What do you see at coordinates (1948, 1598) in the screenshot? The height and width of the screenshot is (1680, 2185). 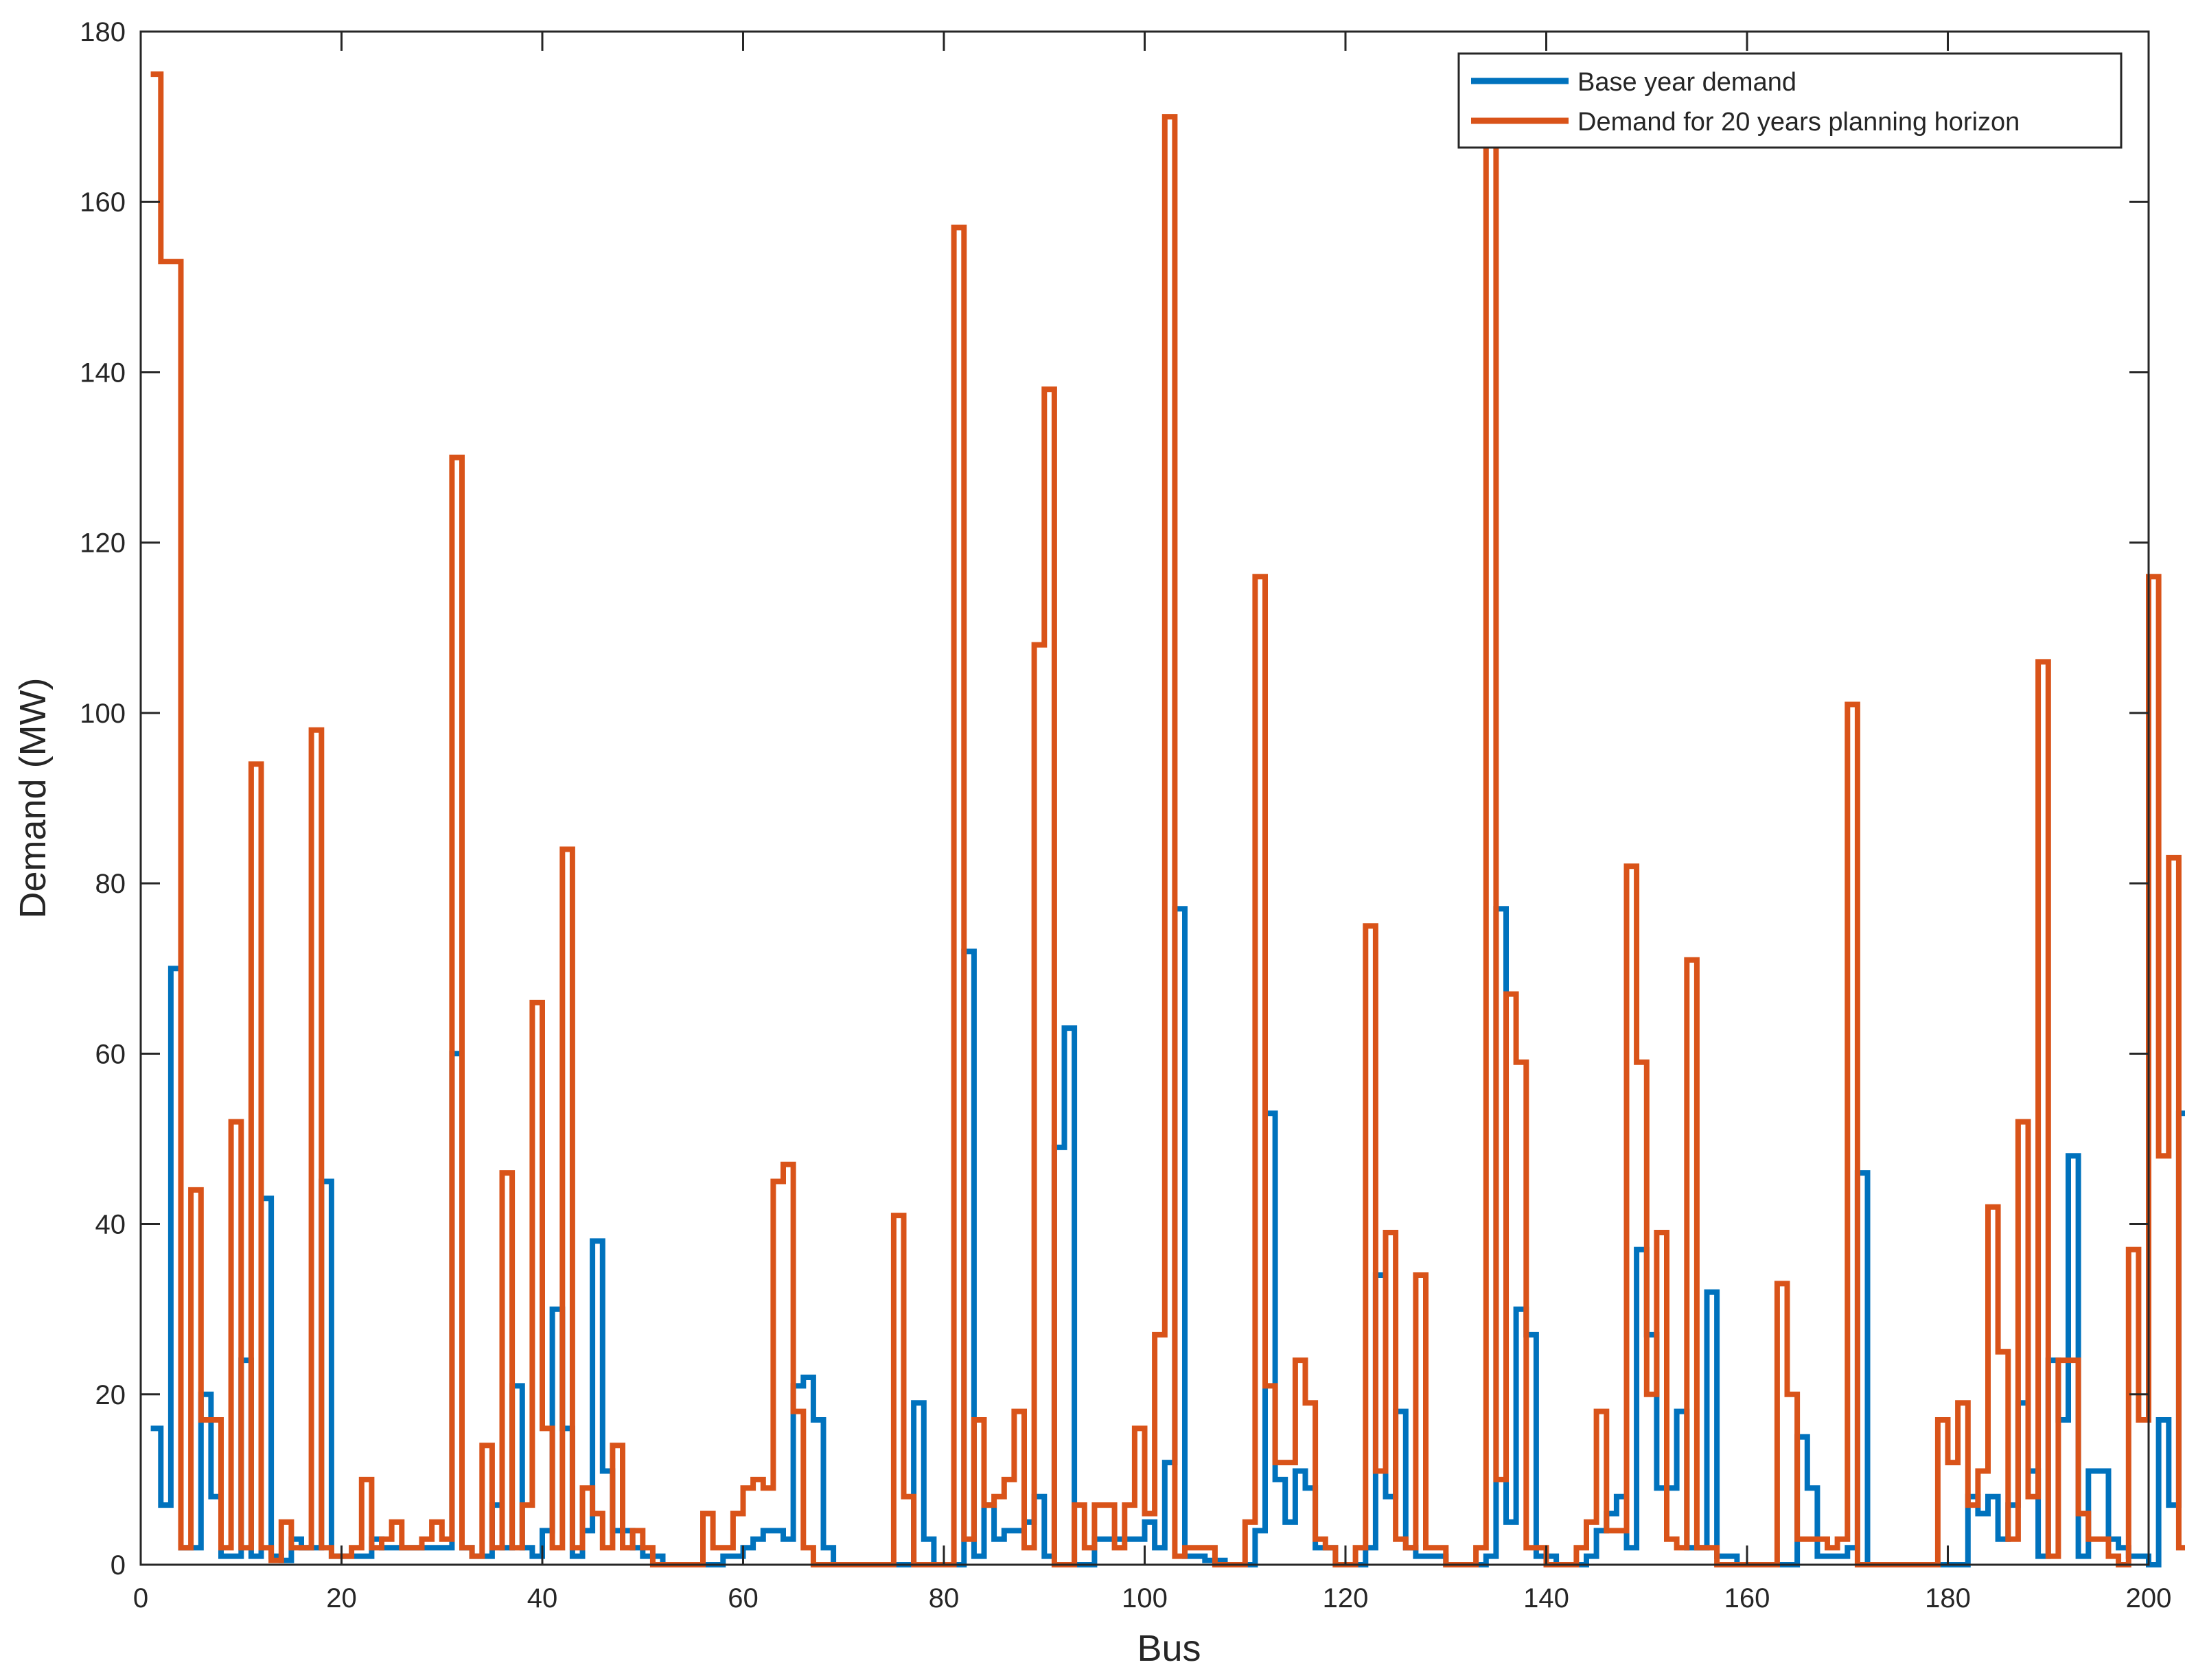 I see `x-tick-label: 180` at bounding box center [1948, 1598].